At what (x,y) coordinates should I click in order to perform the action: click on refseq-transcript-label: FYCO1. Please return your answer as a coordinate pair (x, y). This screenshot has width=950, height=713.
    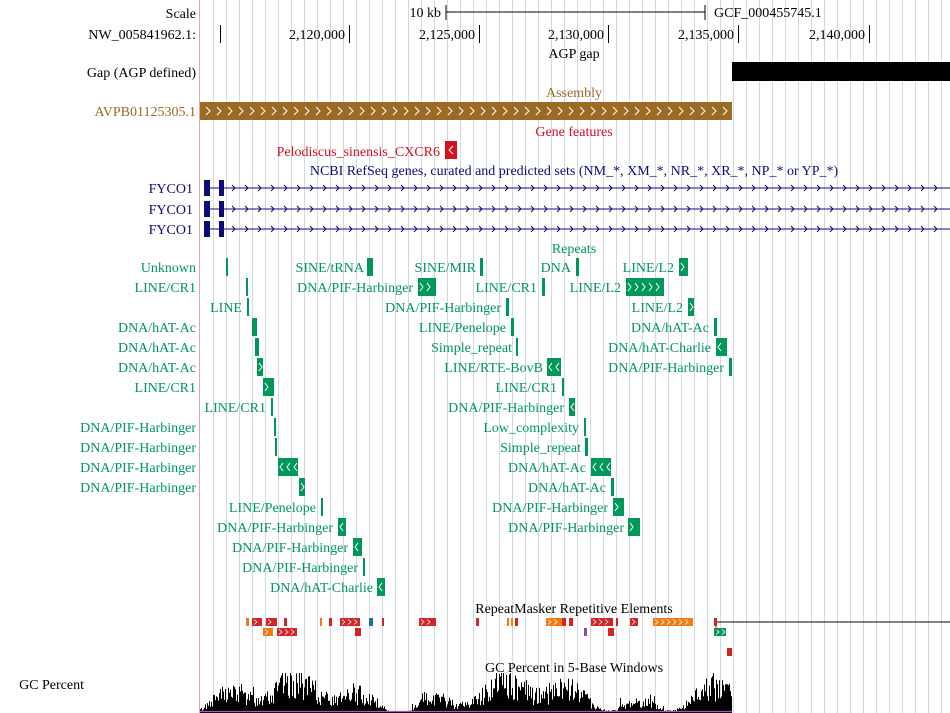
    Looking at the image, I should click on (171, 189).